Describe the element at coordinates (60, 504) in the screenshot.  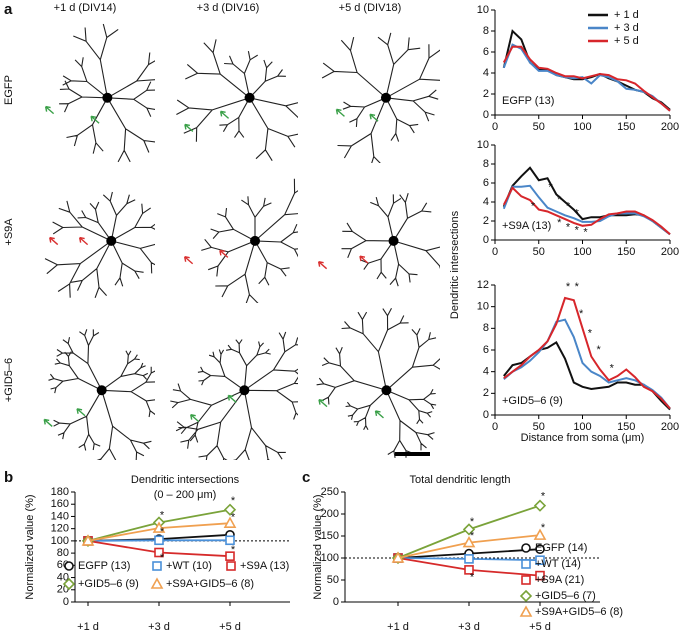
I see `y-tick-label: 160` at that location.